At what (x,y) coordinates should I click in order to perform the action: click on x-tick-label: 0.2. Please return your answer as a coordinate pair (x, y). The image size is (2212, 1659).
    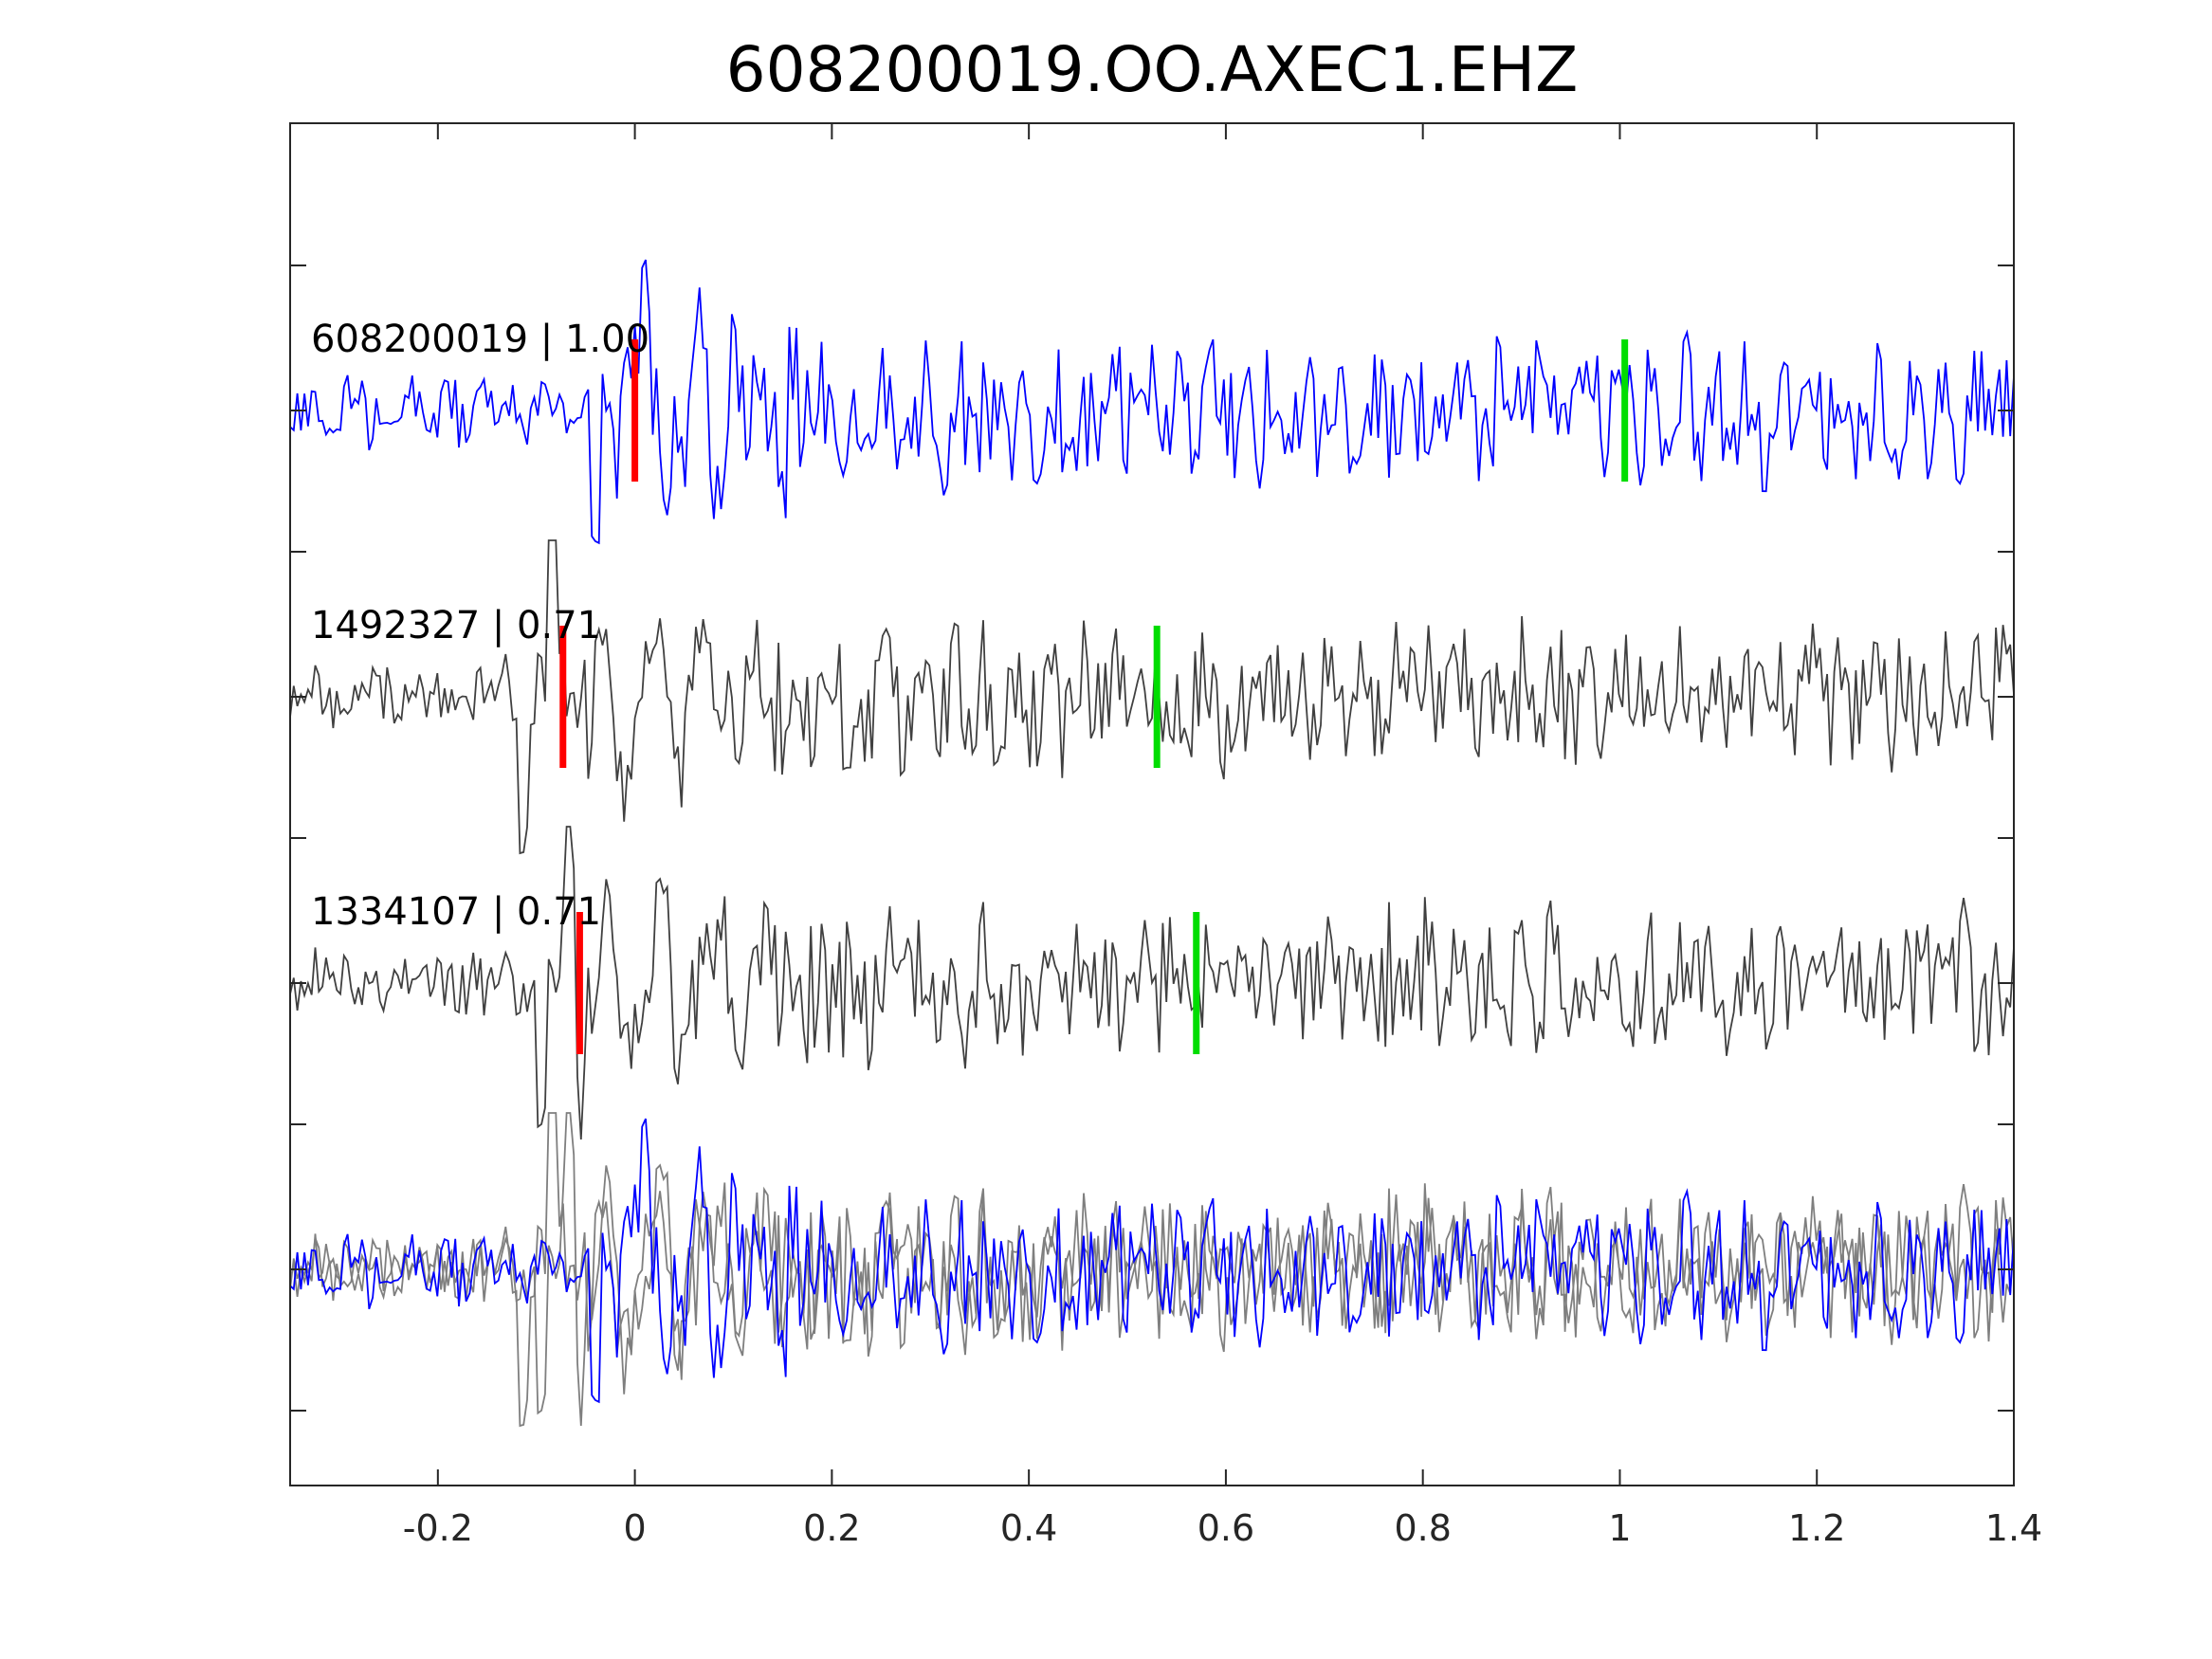
    Looking at the image, I should click on (831, 1528).